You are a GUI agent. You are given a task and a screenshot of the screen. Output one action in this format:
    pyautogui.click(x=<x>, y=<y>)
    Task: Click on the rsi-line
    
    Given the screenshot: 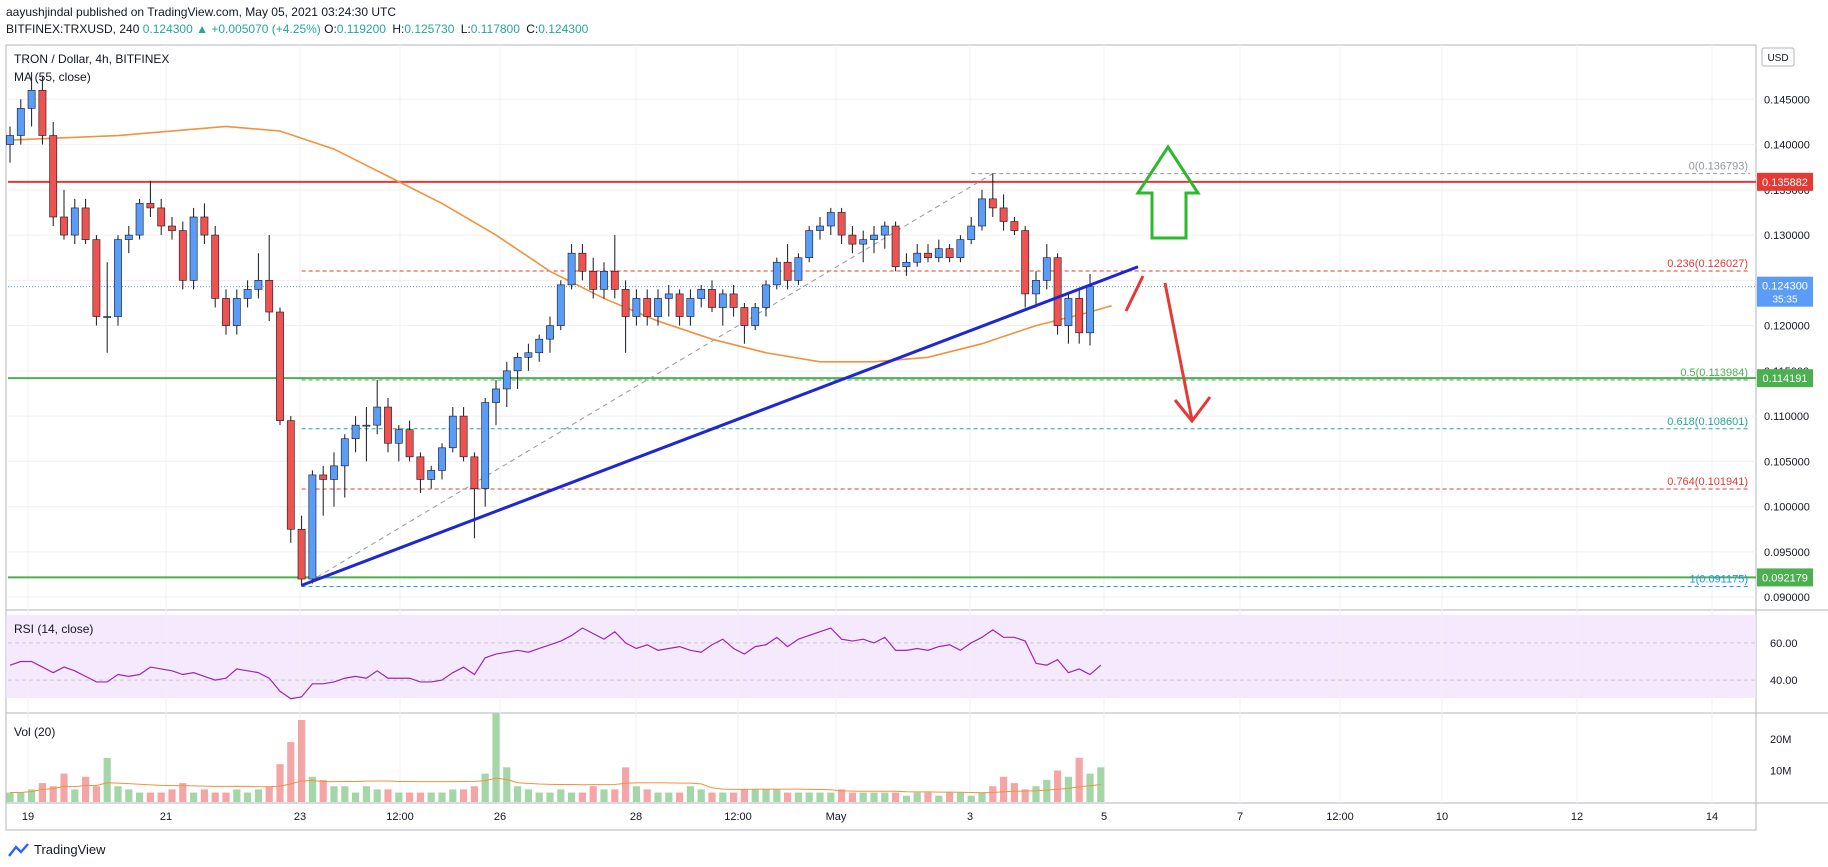 What is the action you would take?
    pyautogui.click(x=555, y=663)
    